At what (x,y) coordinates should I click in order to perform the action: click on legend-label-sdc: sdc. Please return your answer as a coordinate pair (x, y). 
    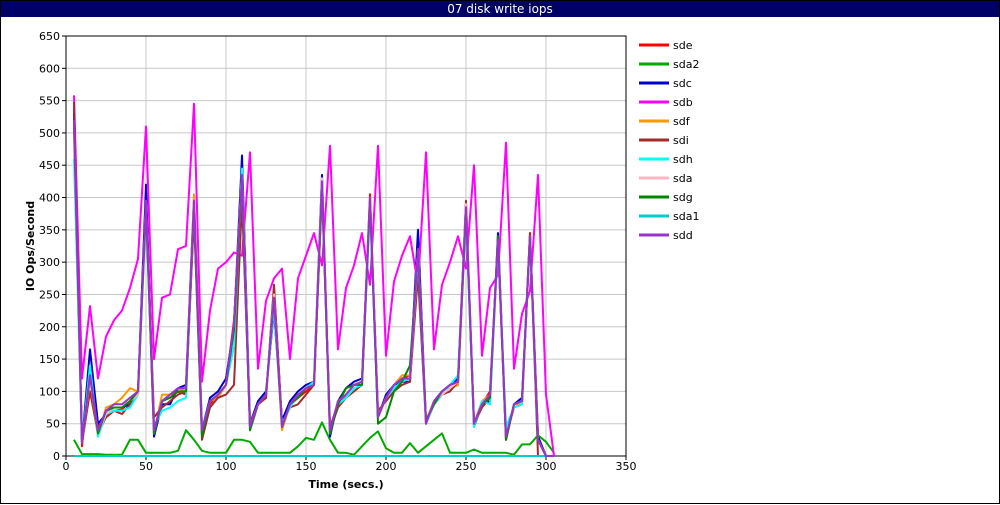
    Looking at the image, I should click on (682, 83).